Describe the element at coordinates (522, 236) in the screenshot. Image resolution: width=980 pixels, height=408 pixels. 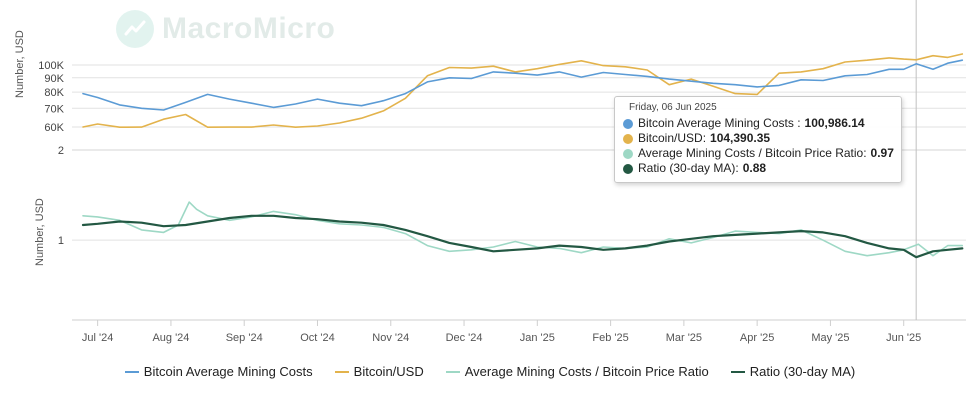
I see `series-line-ratio-ma` at that location.